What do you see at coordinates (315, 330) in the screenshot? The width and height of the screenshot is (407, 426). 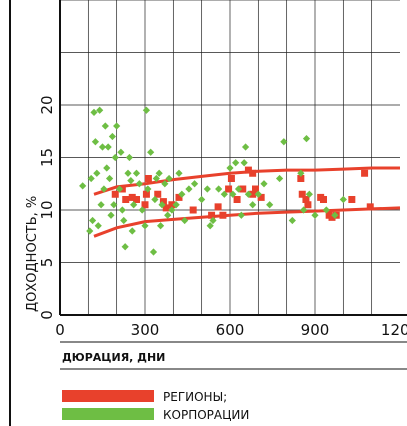 I see `x-tick-label: 900` at bounding box center [315, 330].